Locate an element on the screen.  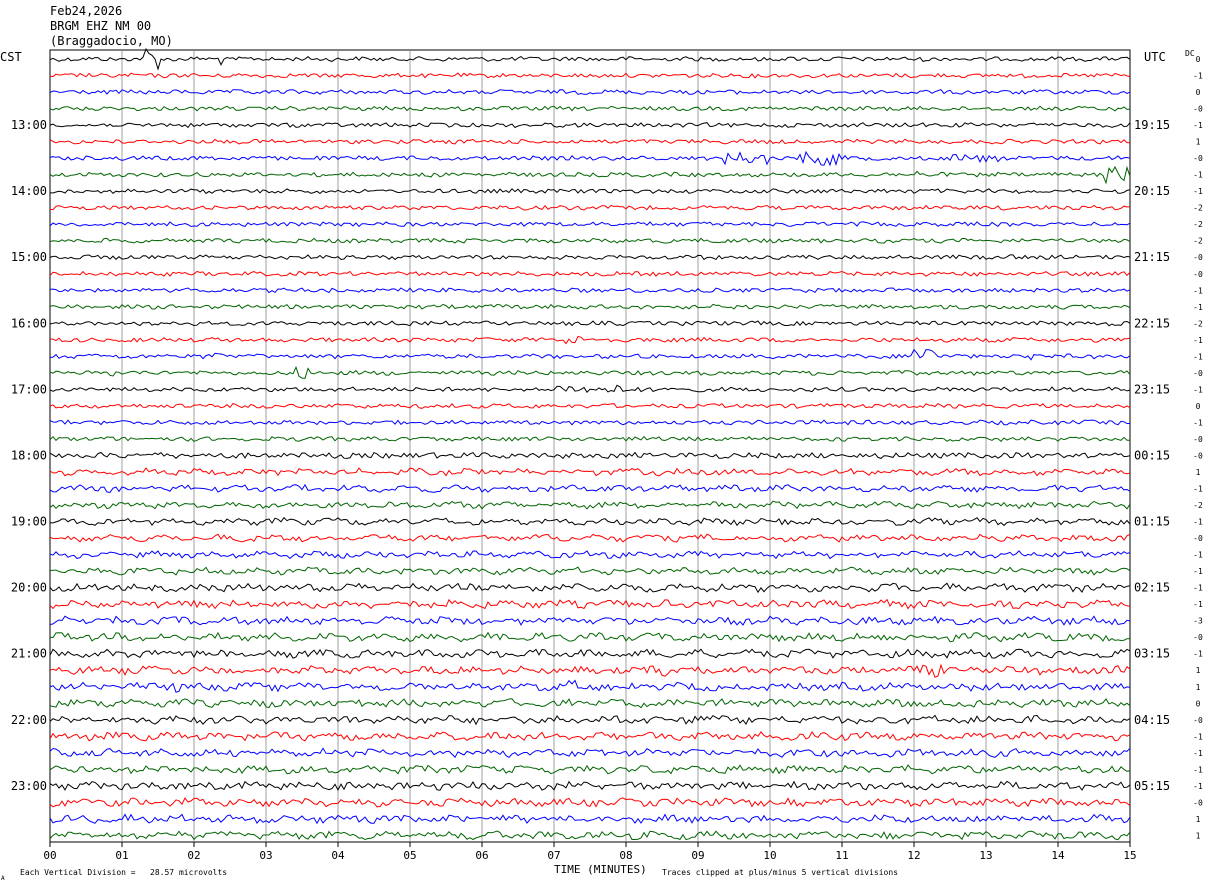
x-axis-title: TIME (MINUTES) is located at coordinates (600, 869).